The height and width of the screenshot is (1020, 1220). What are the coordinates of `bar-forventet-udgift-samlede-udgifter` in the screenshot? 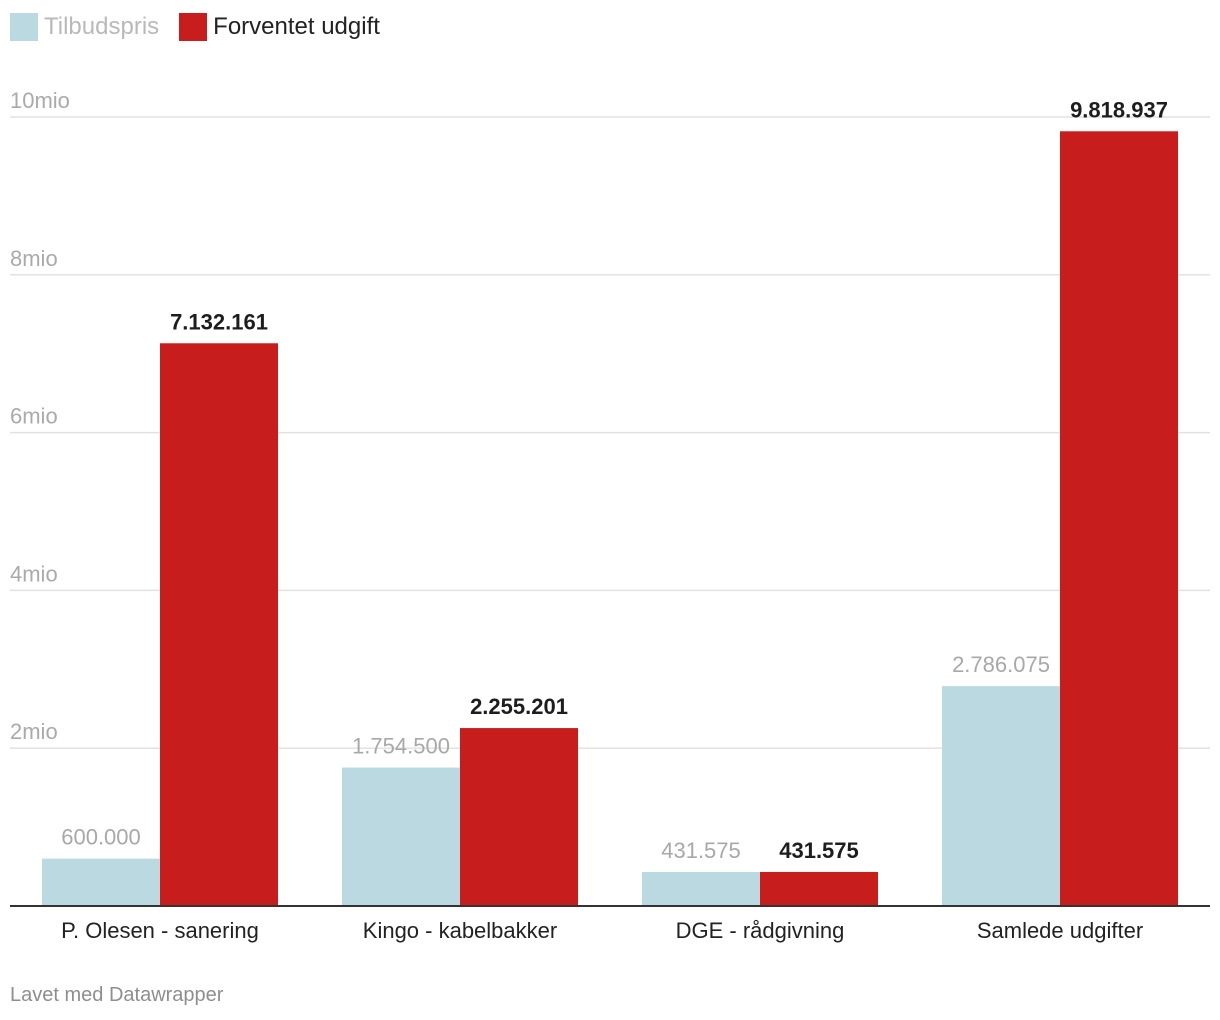 It's located at (1119, 518).